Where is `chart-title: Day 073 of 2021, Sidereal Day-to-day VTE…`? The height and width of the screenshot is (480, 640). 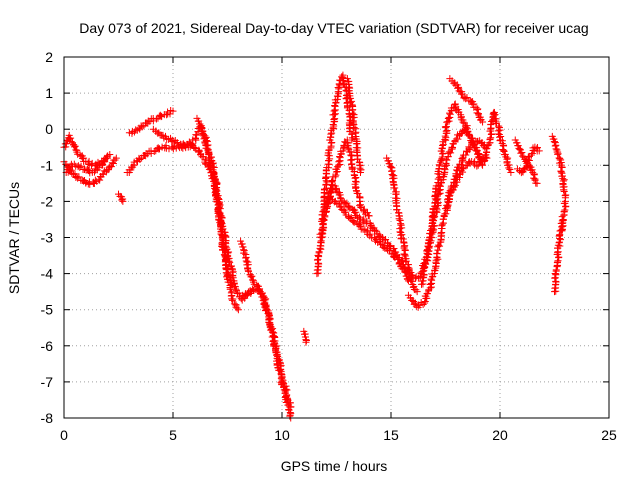 chart-title: Day 073 of 2021, Sidereal Day-to-day VTE… is located at coordinates (333, 28).